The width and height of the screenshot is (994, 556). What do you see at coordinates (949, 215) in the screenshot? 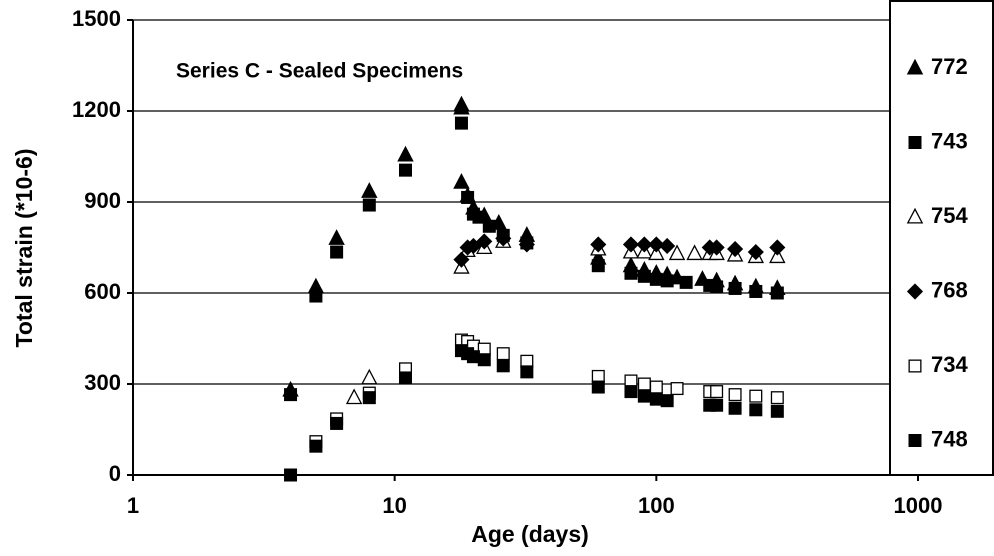
I see `legend-label: 754` at bounding box center [949, 215].